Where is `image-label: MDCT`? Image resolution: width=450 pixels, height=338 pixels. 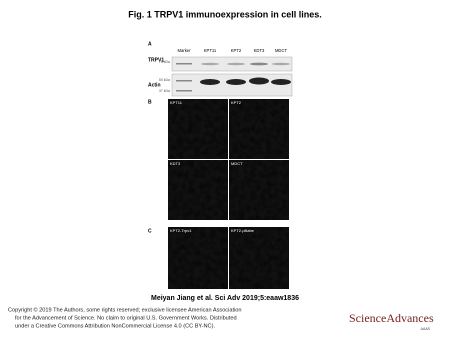 image-label: MDCT is located at coordinates (237, 163).